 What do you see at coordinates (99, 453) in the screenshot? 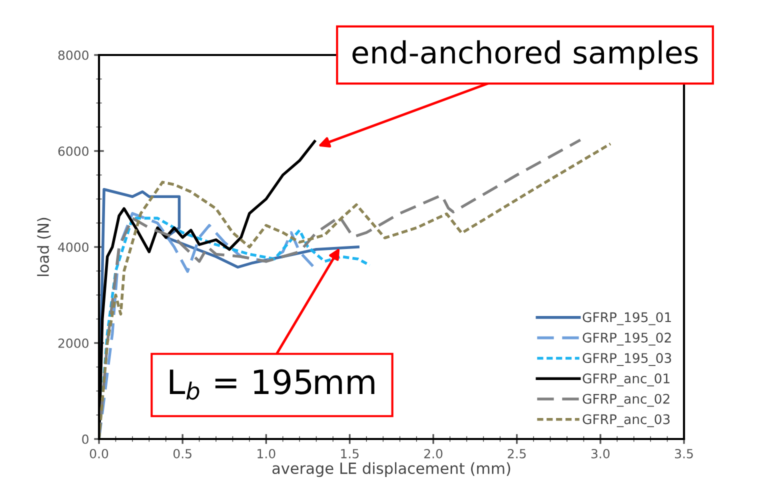
I see `x-tick-label: 0.0` at bounding box center [99, 453].